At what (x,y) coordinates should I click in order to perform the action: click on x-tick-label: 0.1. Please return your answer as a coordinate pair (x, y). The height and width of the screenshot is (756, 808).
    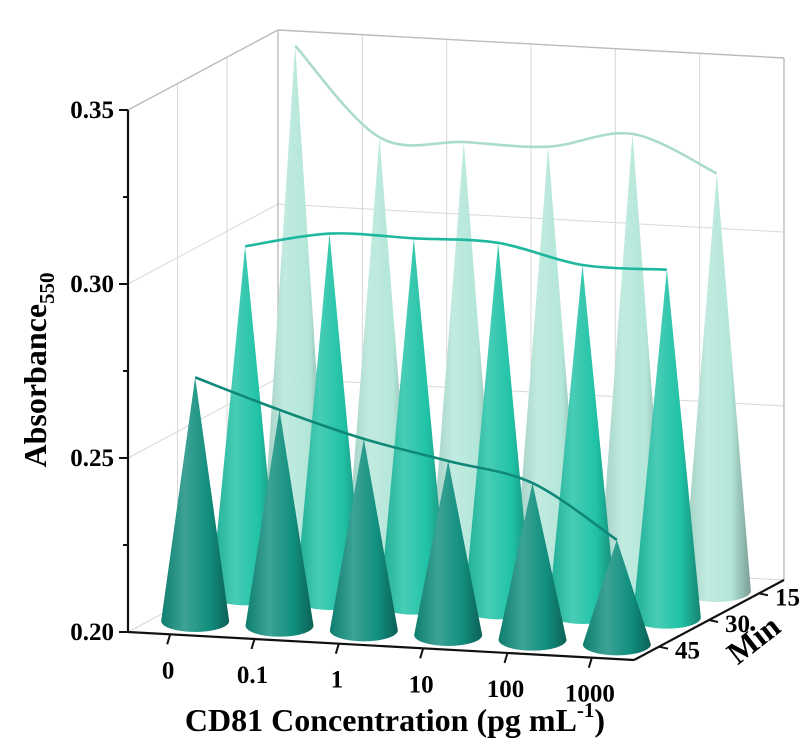
    Looking at the image, I should click on (252, 675).